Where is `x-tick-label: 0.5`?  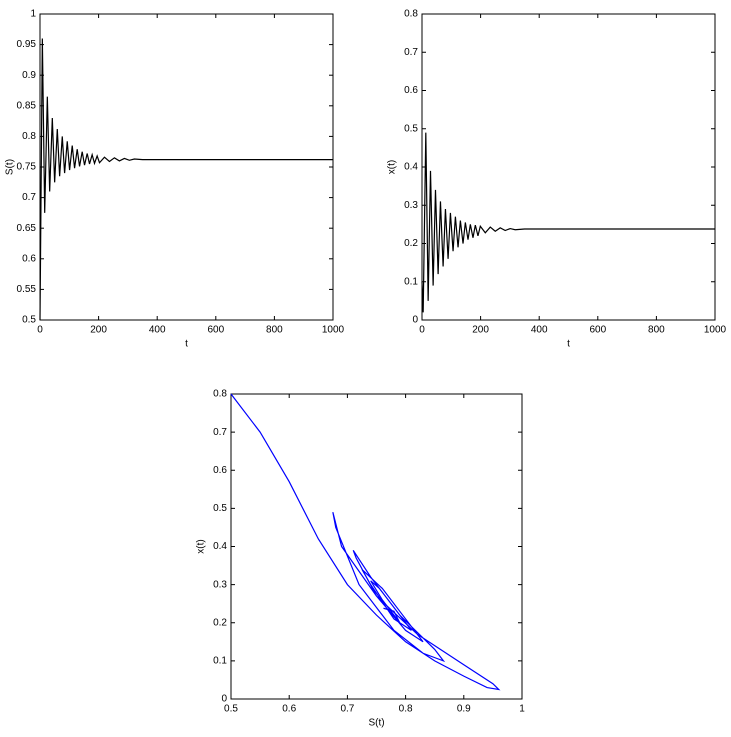 x-tick-label: 0.5 is located at coordinates (231, 709).